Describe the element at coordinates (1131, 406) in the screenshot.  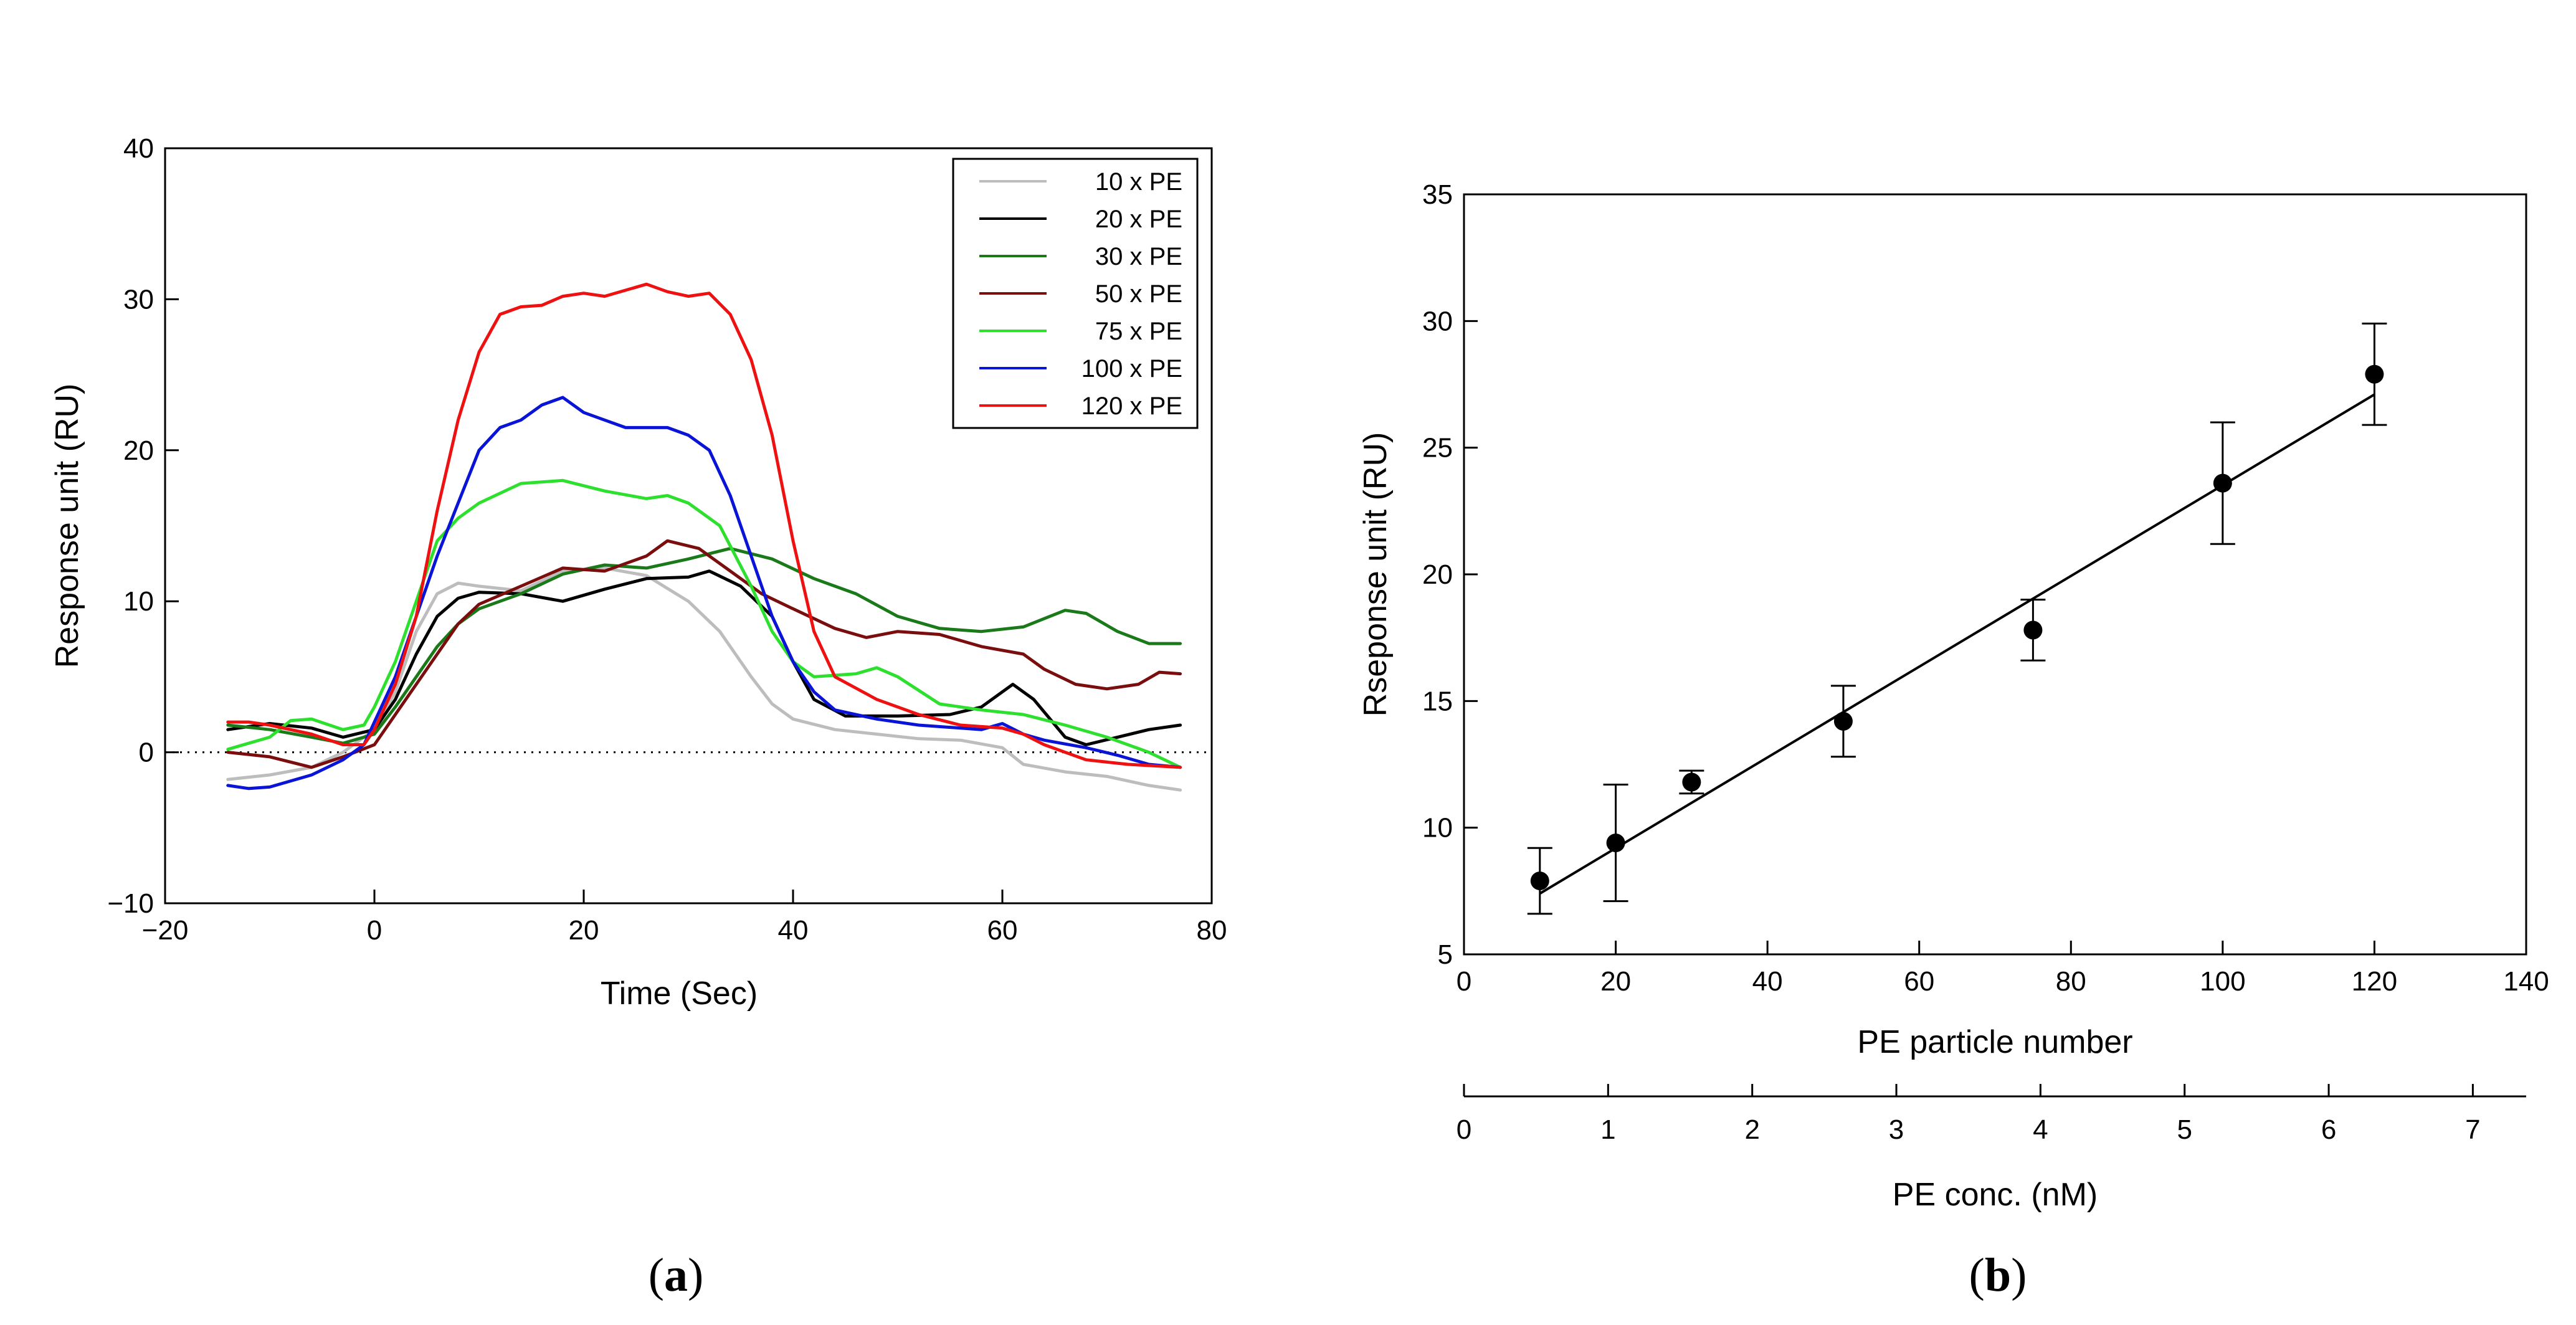
I see `legend-entry: 120 x PE` at that location.